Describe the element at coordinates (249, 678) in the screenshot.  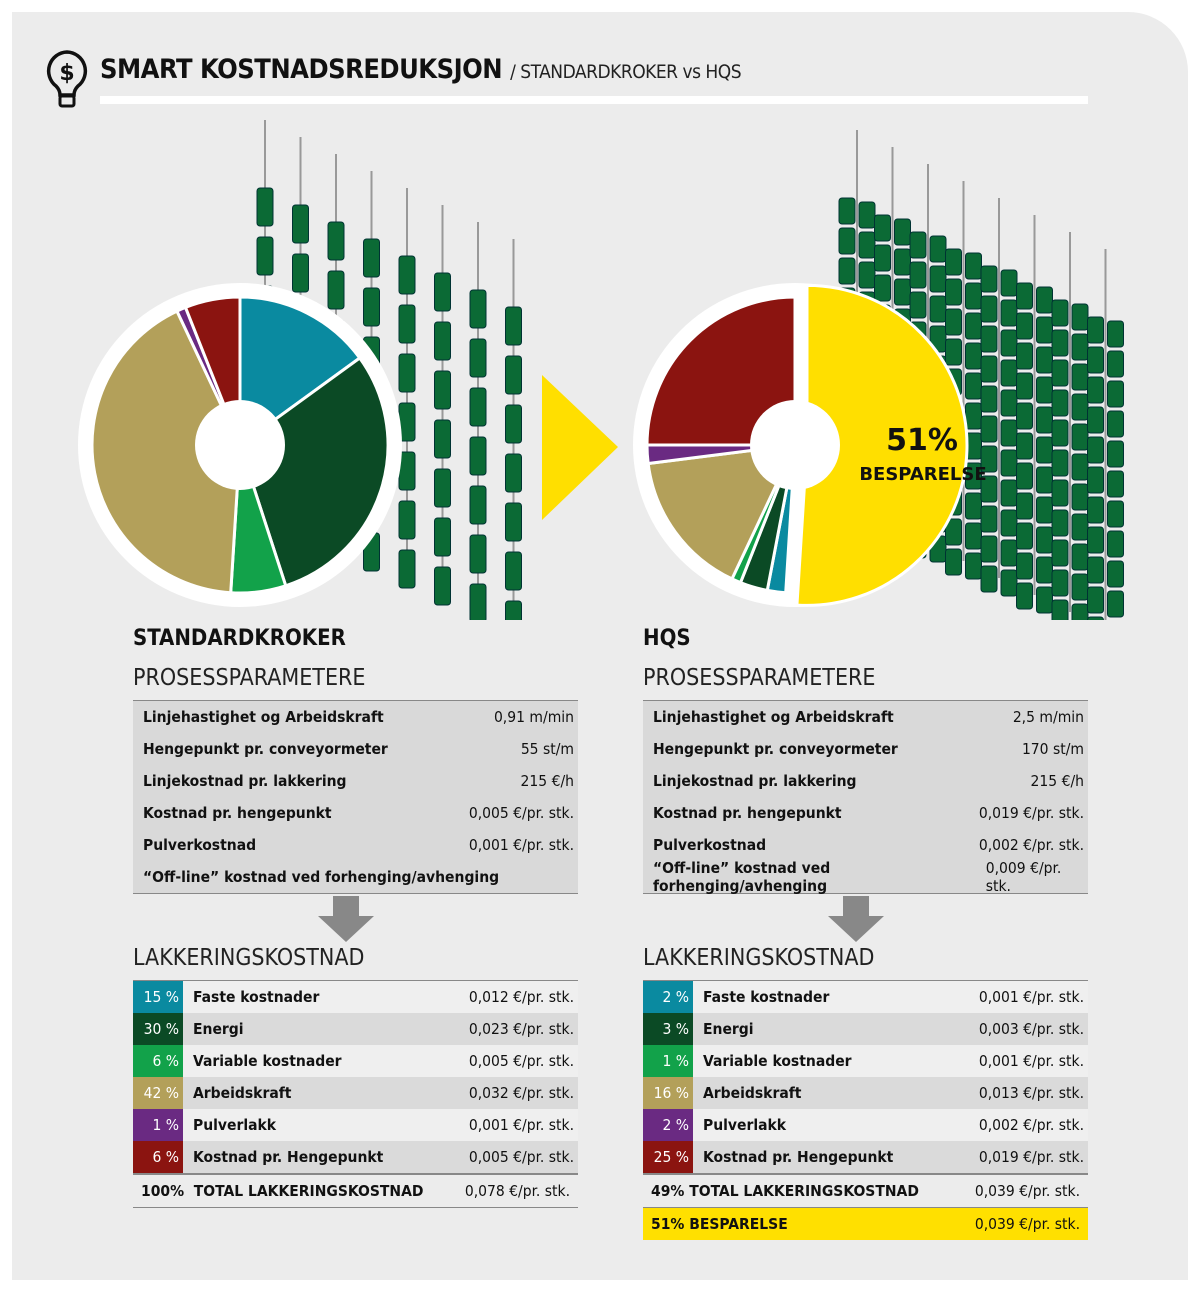
I see `params-title: PROSESSPARAMETERE` at that location.